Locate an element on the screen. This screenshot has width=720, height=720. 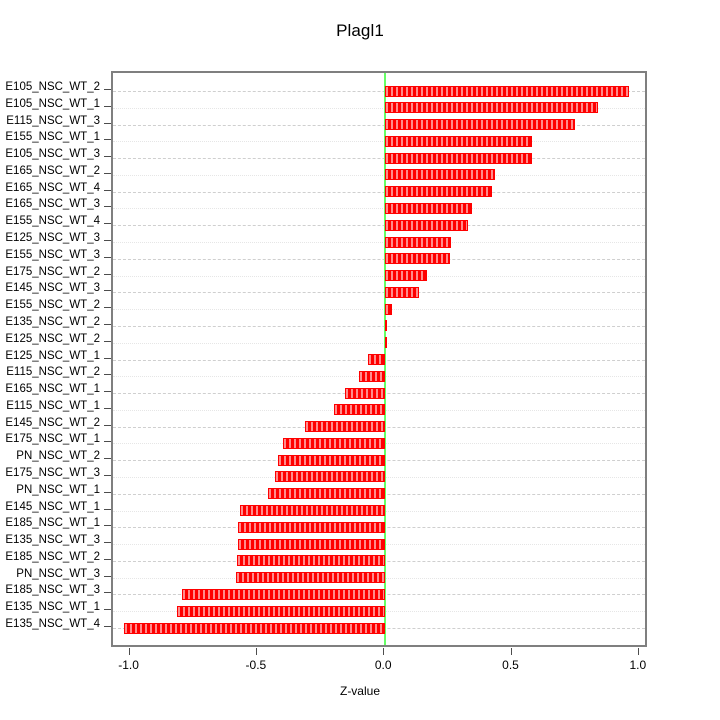
y-tick-label: E115_NSC_WT_3 is located at coordinates (53, 120).